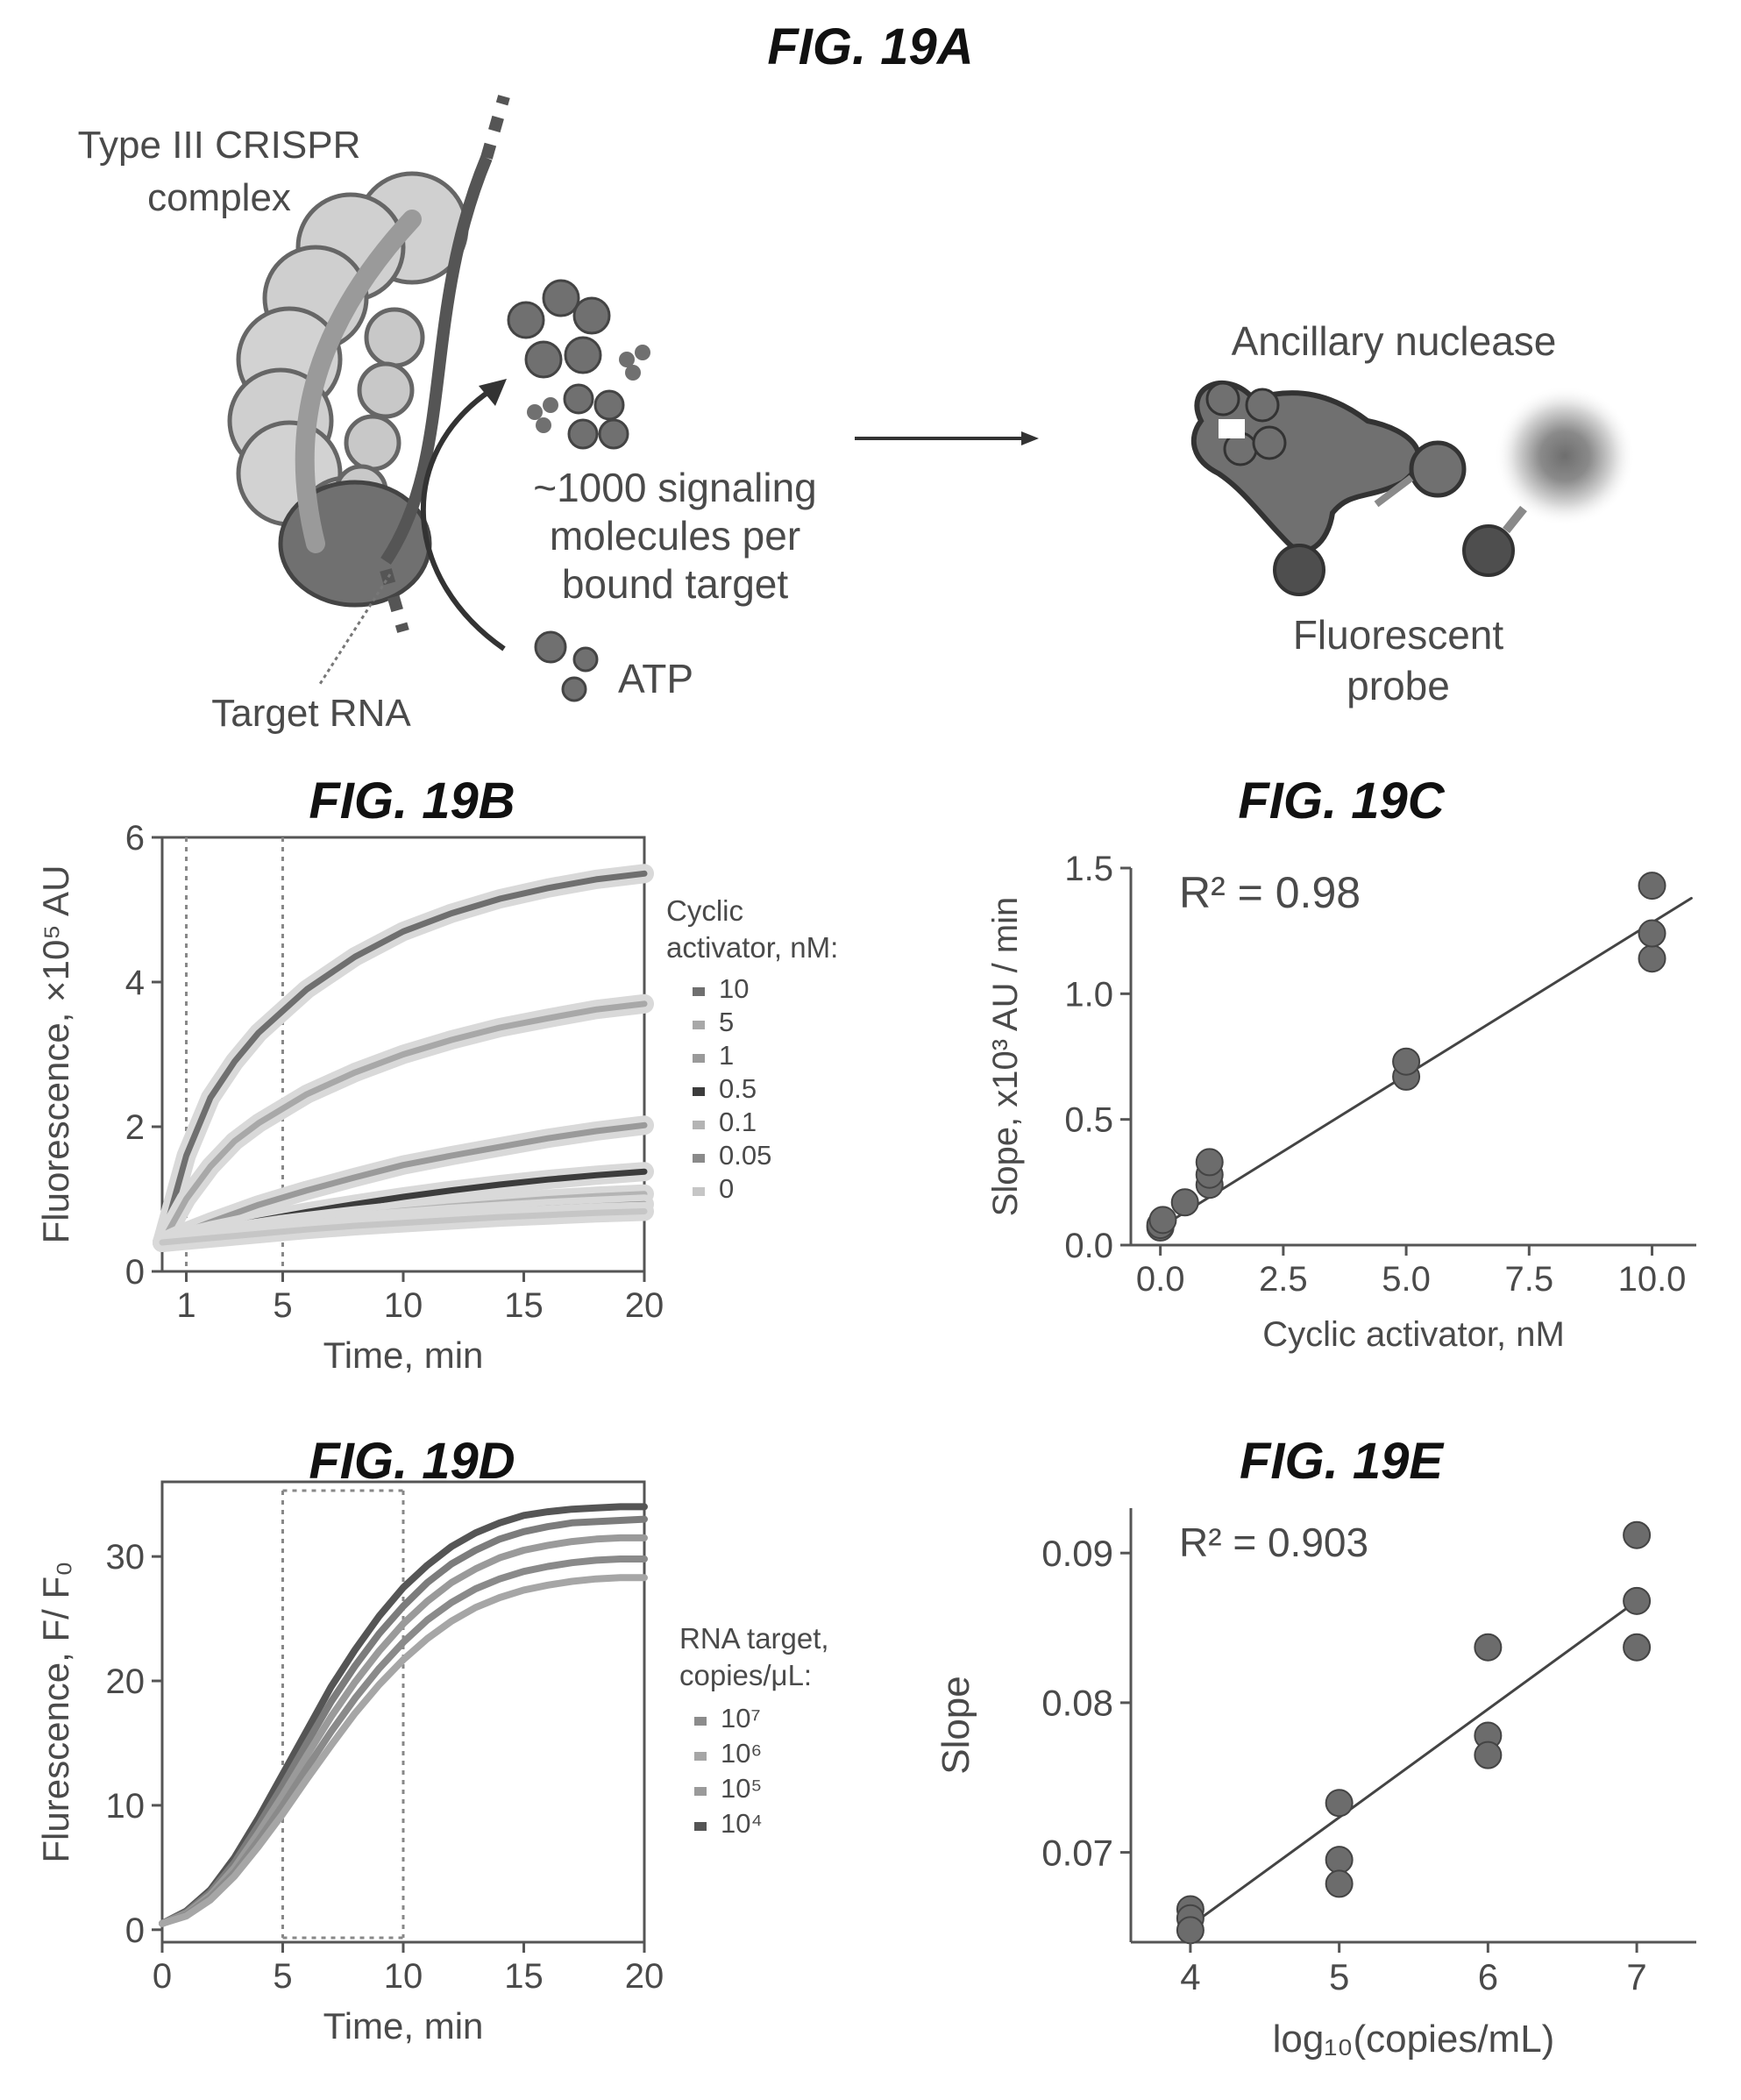 The image size is (1741, 2100). What do you see at coordinates (1414, 2039) in the screenshot?
I see `x-axis-label: log₁₀(copies/mL)` at bounding box center [1414, 2039].